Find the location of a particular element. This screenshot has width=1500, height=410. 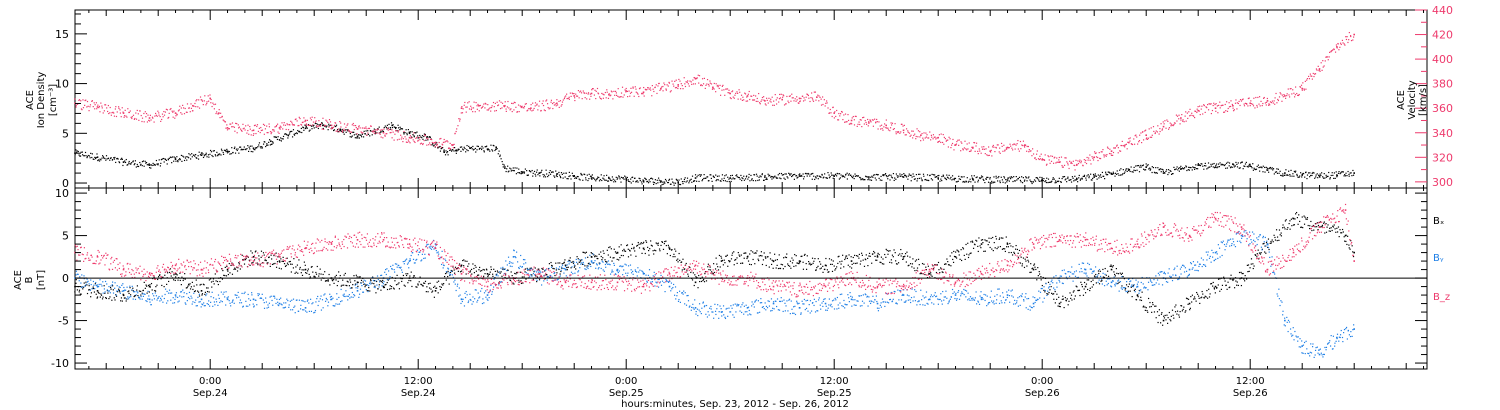

velocity-series-point is located at coordinates (279, 128).